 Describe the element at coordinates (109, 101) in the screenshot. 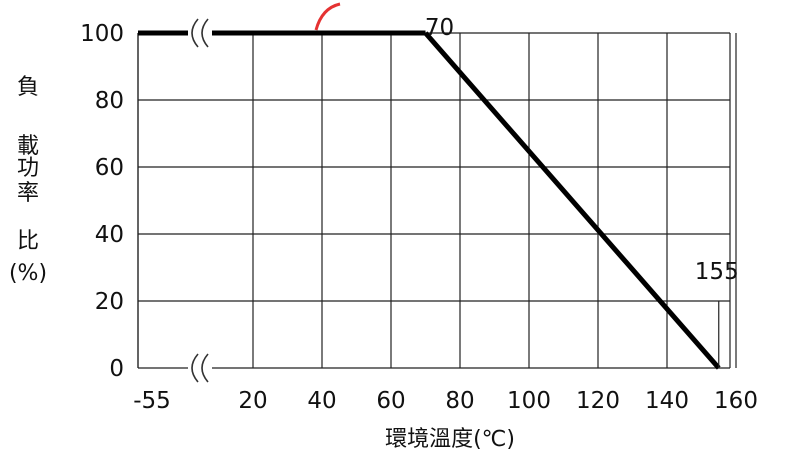

I see `y-tick-label: 80` at that location.